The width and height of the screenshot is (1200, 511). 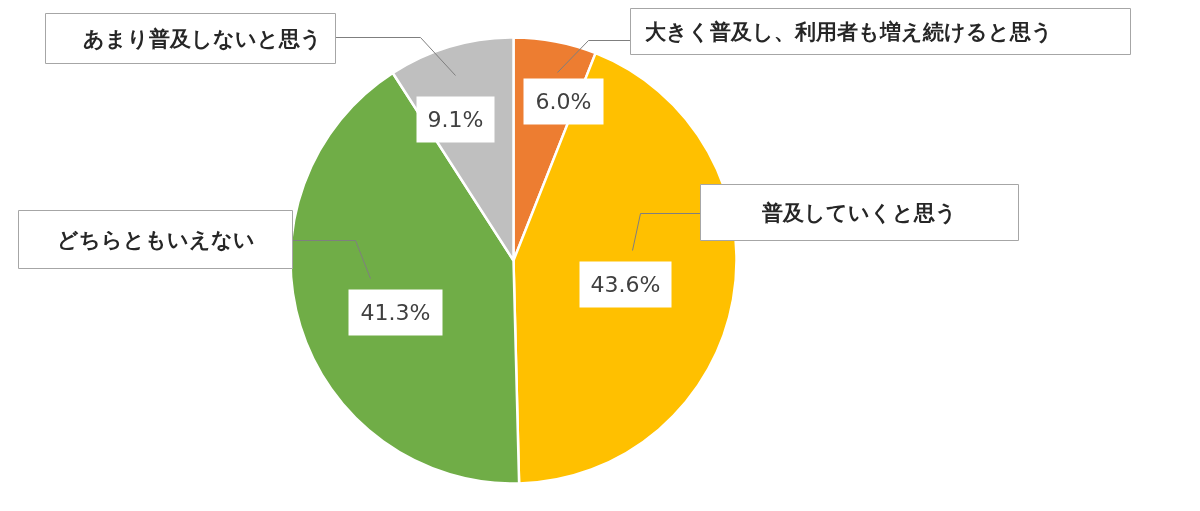 What do you see at coordinates (202, 38) in the screenshot?
I see `slice-label: あまり普及しないと思う` at bounding box center [202, 38].